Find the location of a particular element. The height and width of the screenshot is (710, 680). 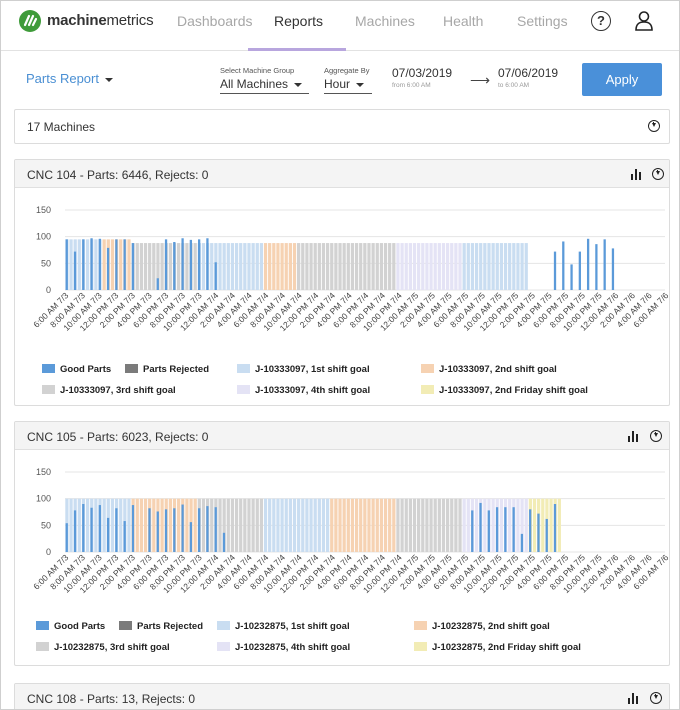

legend-item: J-10232875, 3rd shift goal is located at coordinates (103, 647).